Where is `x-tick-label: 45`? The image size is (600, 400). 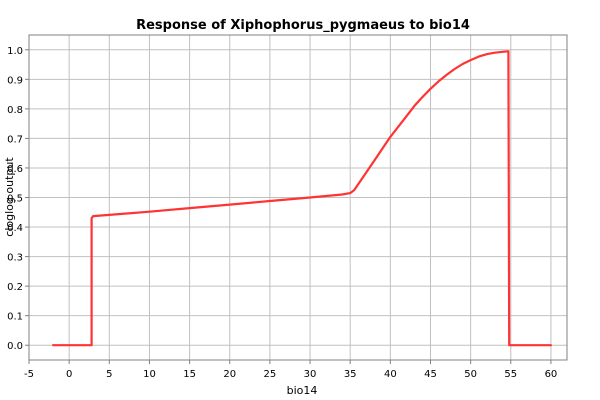 x-tick-label: 45 is located at coordinates (430, 374).